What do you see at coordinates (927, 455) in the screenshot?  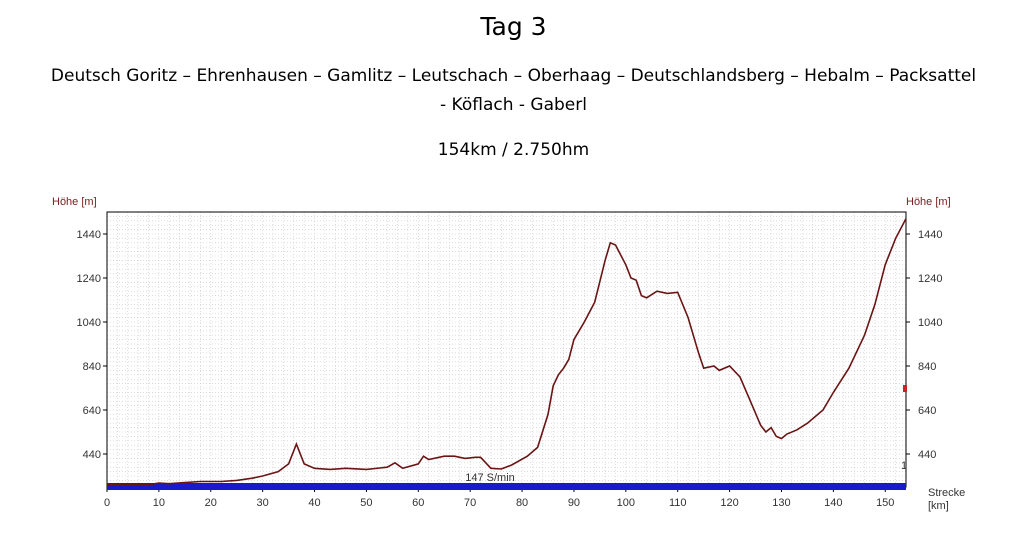 I see `y-tick-label-right: 440` at bounding box center [927, 455].